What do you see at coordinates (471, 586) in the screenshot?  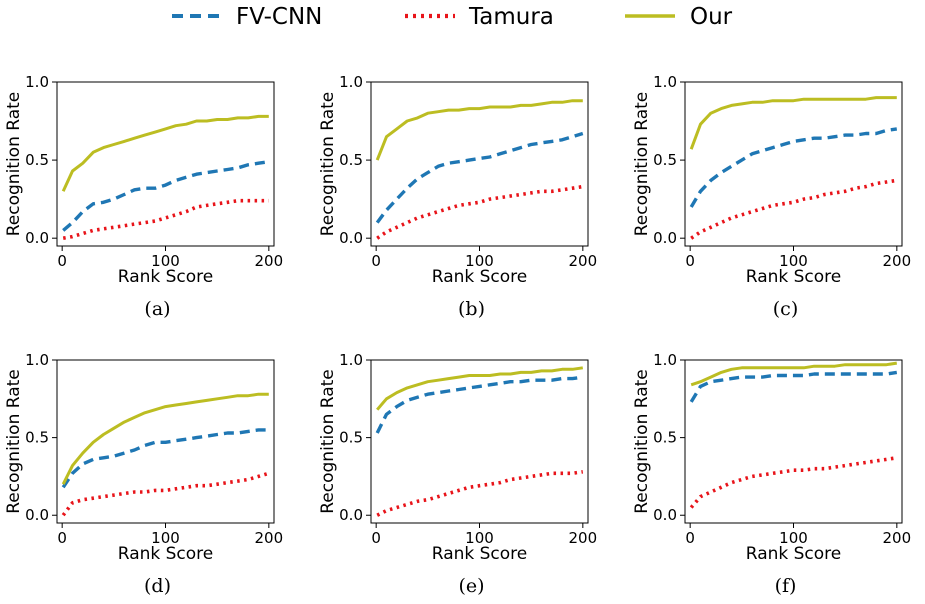 I see `subplot-caption: (e)` at bounding box center [471, 586].